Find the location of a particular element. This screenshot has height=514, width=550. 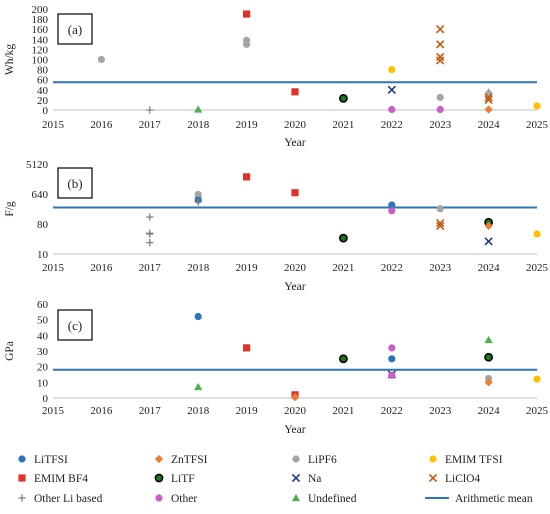

x-tick-label: 2019 is located at coordinates (247, 268).